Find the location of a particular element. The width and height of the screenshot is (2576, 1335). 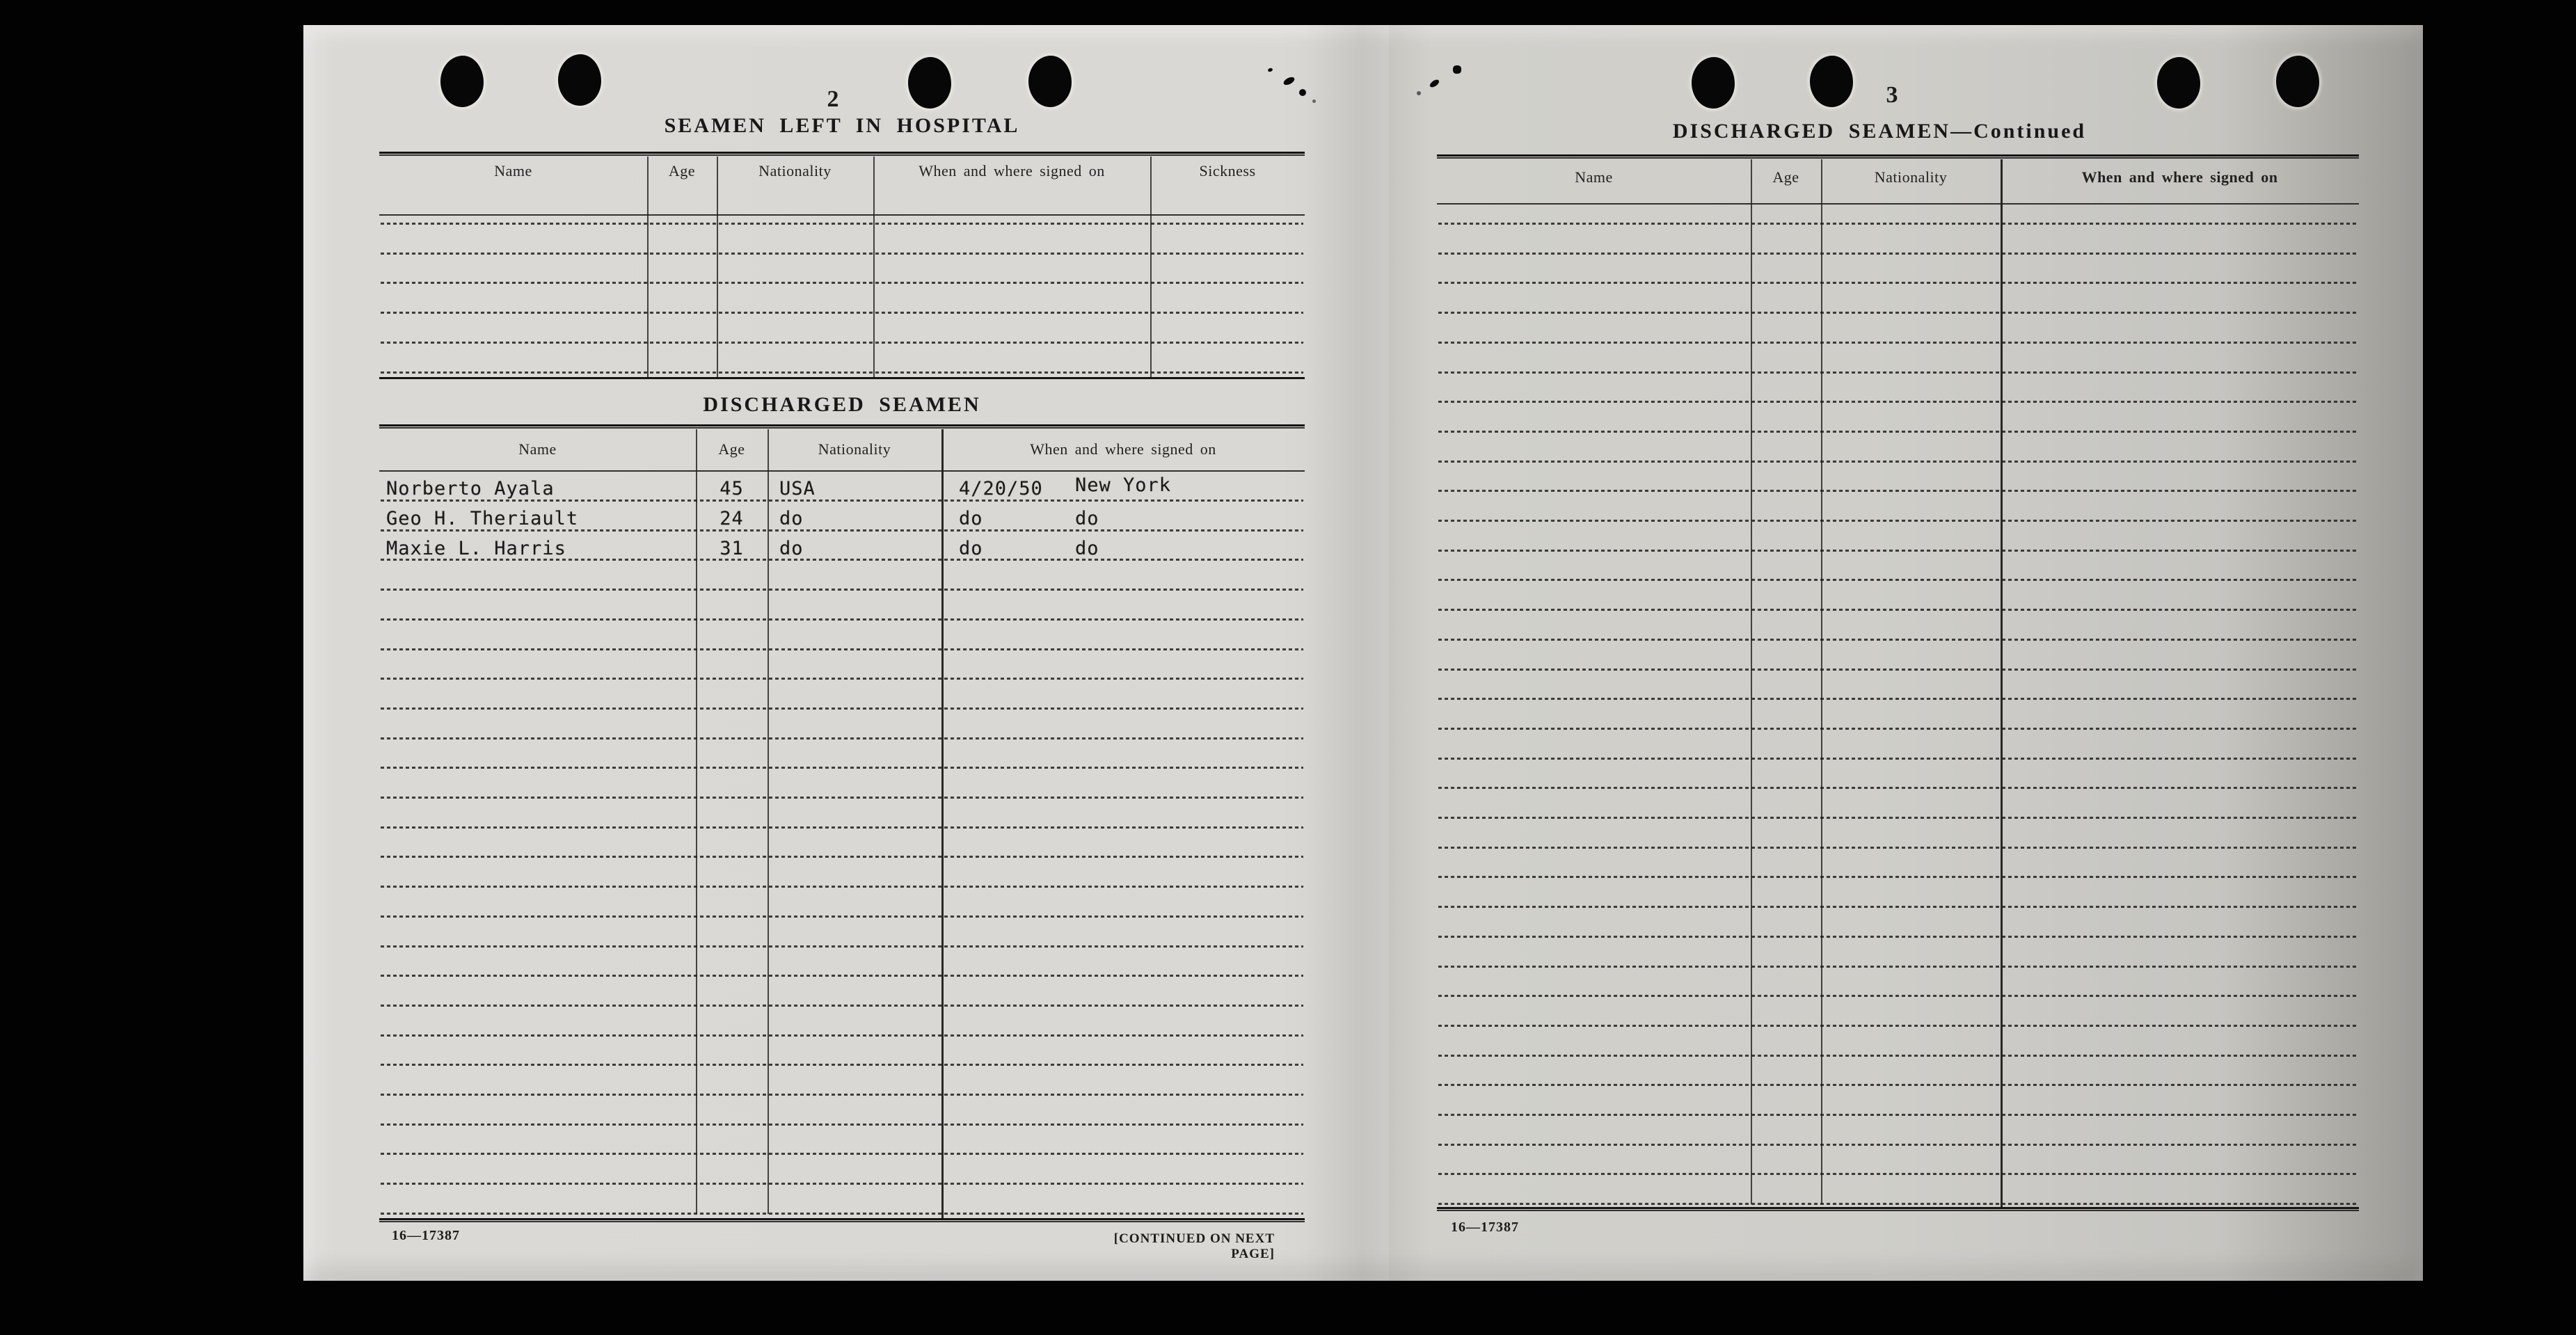

cell-name: Maxie L. Harris is located at coordinates (476, 548).